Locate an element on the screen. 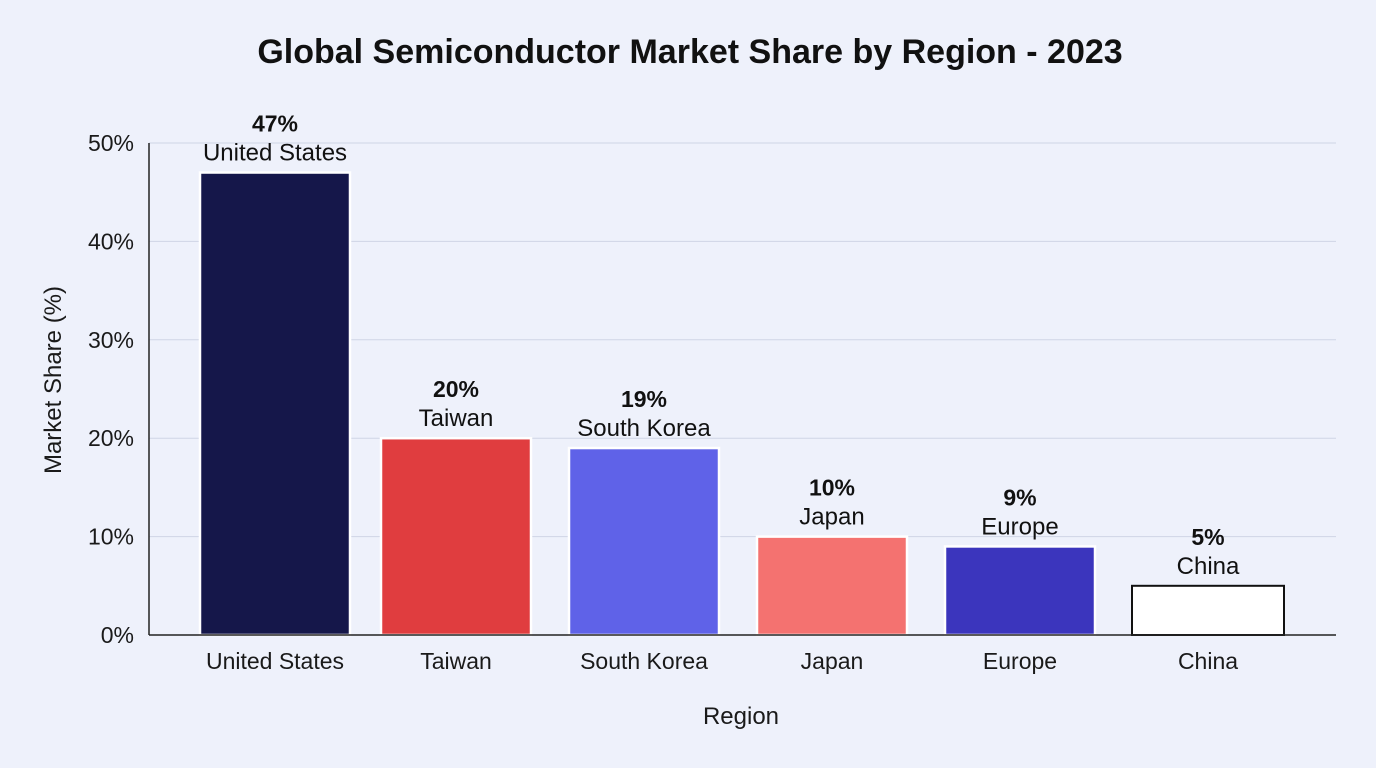 Image resolution: width=1376 pixels, height=768 pixels. value-label: 9% is located at coordinates (1019, 497).